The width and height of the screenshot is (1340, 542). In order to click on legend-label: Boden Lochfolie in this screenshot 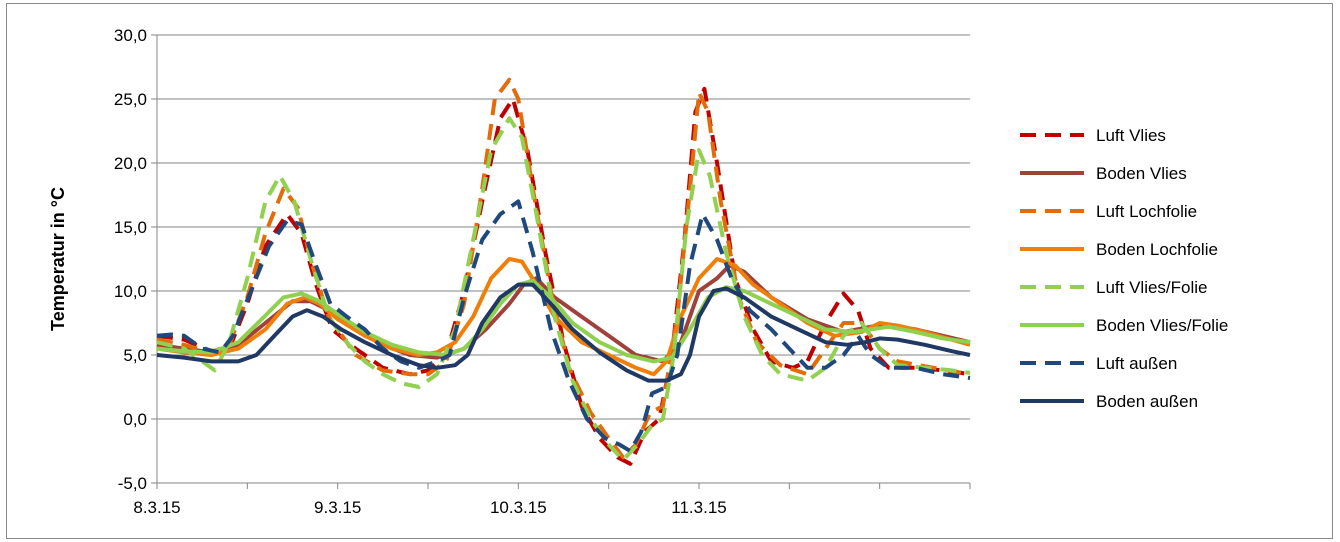, I will do `click(1157, 249)`.